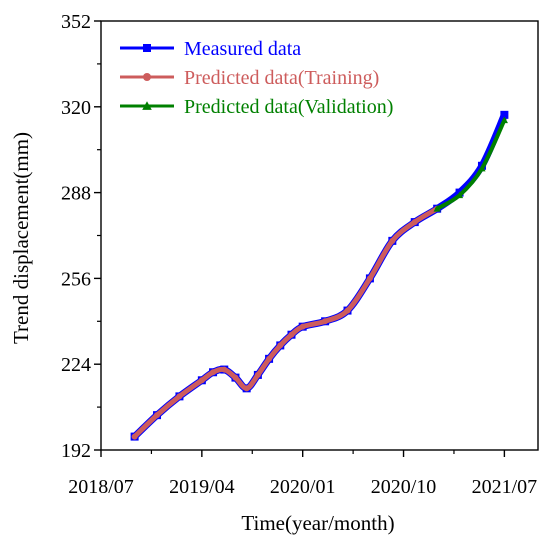  What do you see at coordinates (76, 279) in the screenshot?
I see `y-tick-label: 256` at bounding box center [76, 279].